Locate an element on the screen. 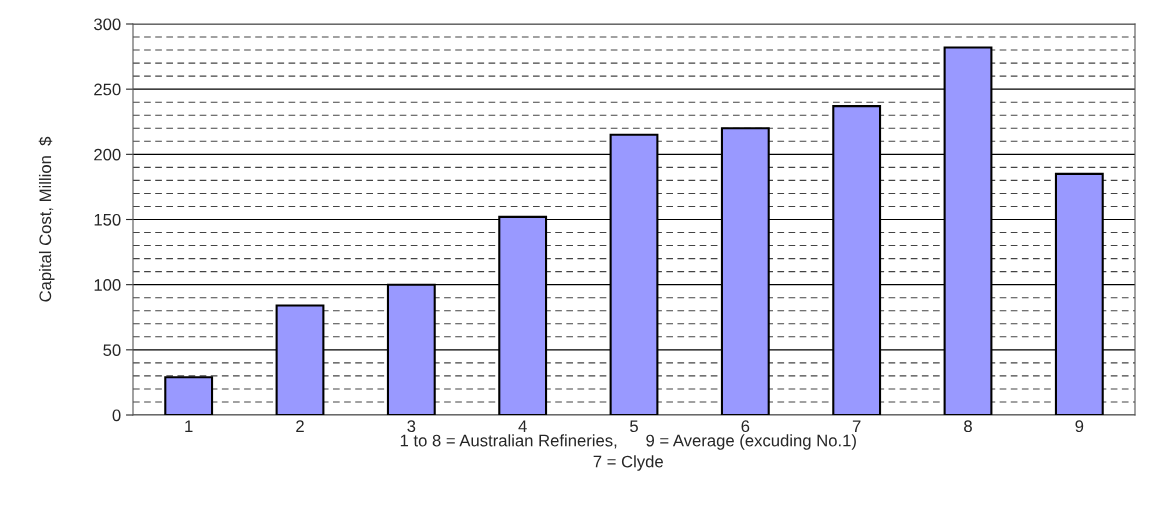  y-axis-title: Capital Cost, Million $ is located at coordinates (46, 219).